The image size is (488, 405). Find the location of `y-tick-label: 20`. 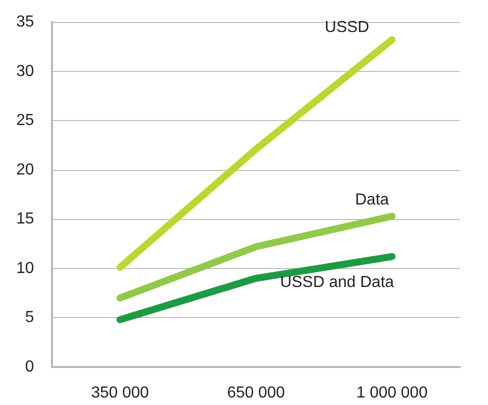

y-tick-label: 20 is located at coordinates (25, 169).